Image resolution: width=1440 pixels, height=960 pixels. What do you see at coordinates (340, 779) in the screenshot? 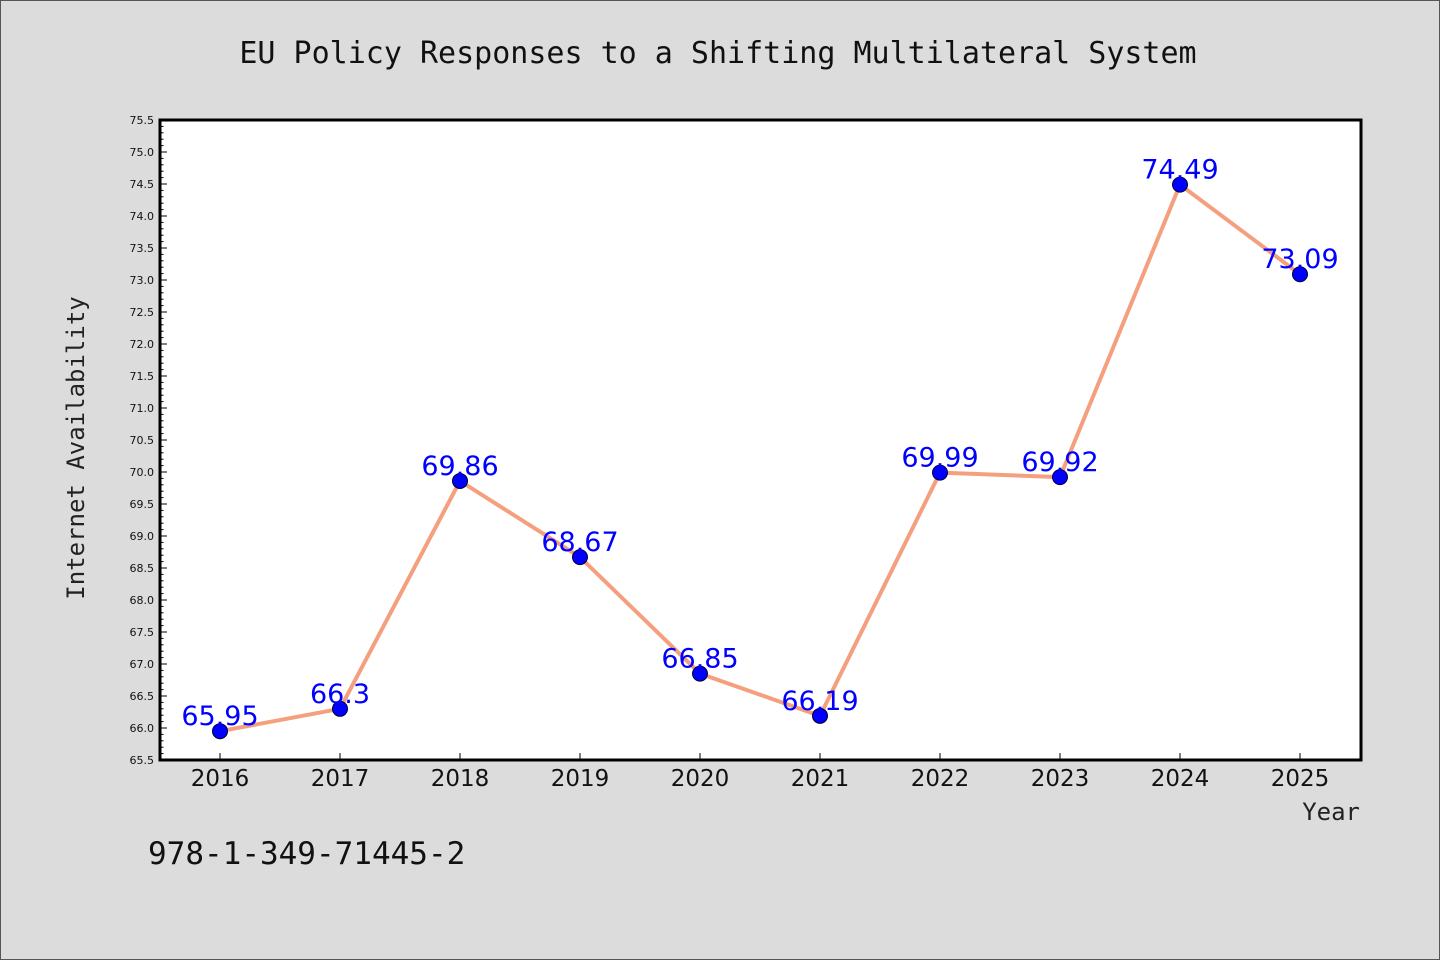
I see `x-tick-label: 2017` at bounding box center [340, 779].